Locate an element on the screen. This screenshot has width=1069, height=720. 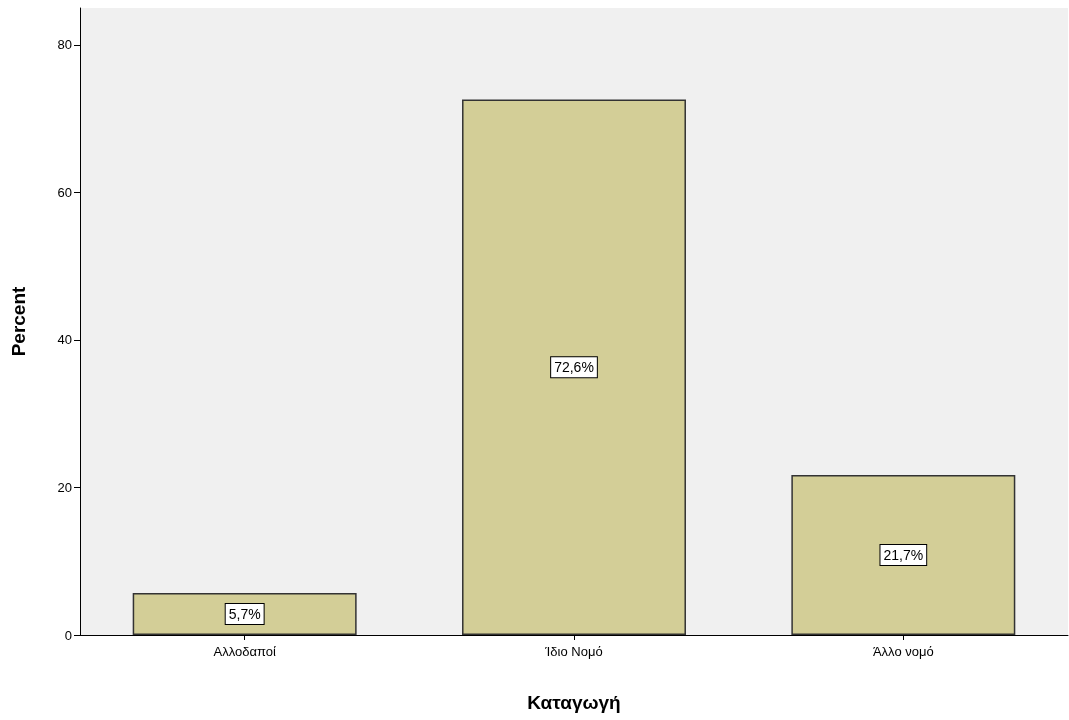
y-tick-label: 40 is located at coordinates (64, 340).